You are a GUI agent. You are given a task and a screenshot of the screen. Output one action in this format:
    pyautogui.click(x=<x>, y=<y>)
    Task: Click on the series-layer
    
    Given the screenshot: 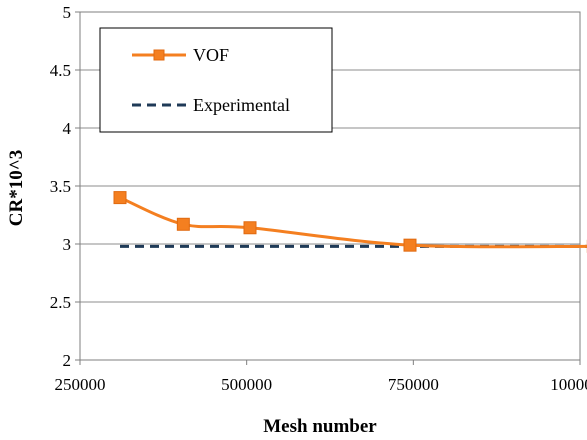 What is the action you would take?
    pyautogui.click(x=350, y=222)
    